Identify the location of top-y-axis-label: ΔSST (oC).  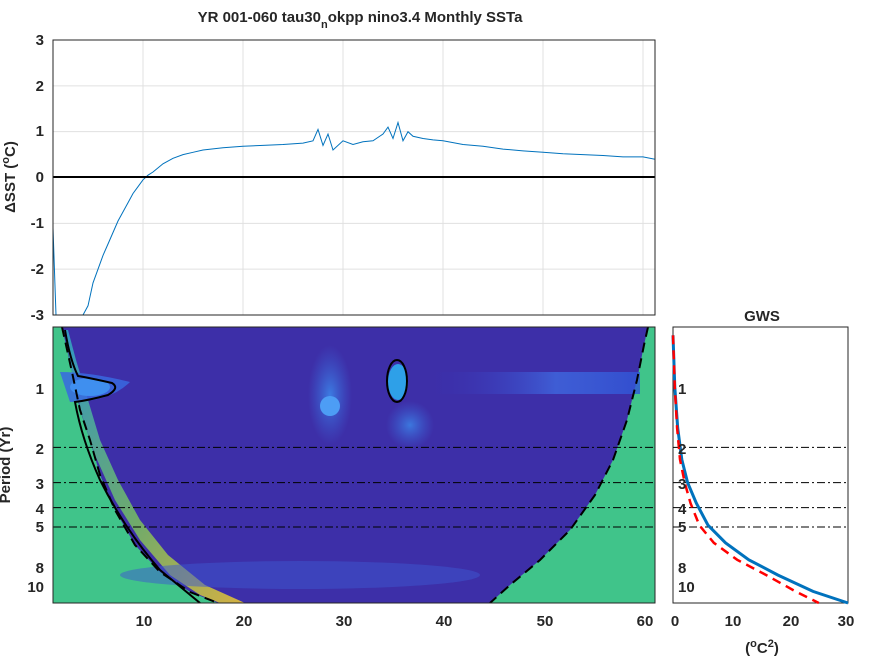
(9, 177).